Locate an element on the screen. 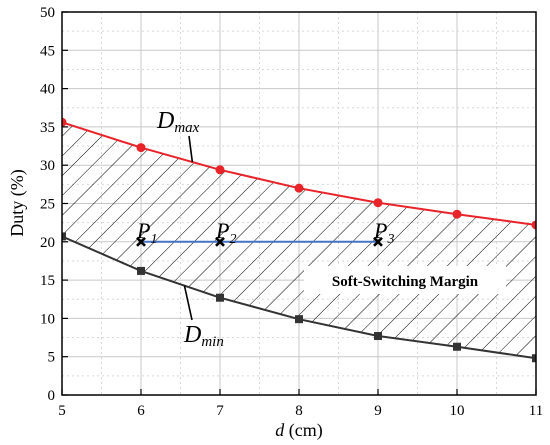 This screenshot has width=550, height=445. curve-label-dmin: Dmin is located at coordinates (203, 336).